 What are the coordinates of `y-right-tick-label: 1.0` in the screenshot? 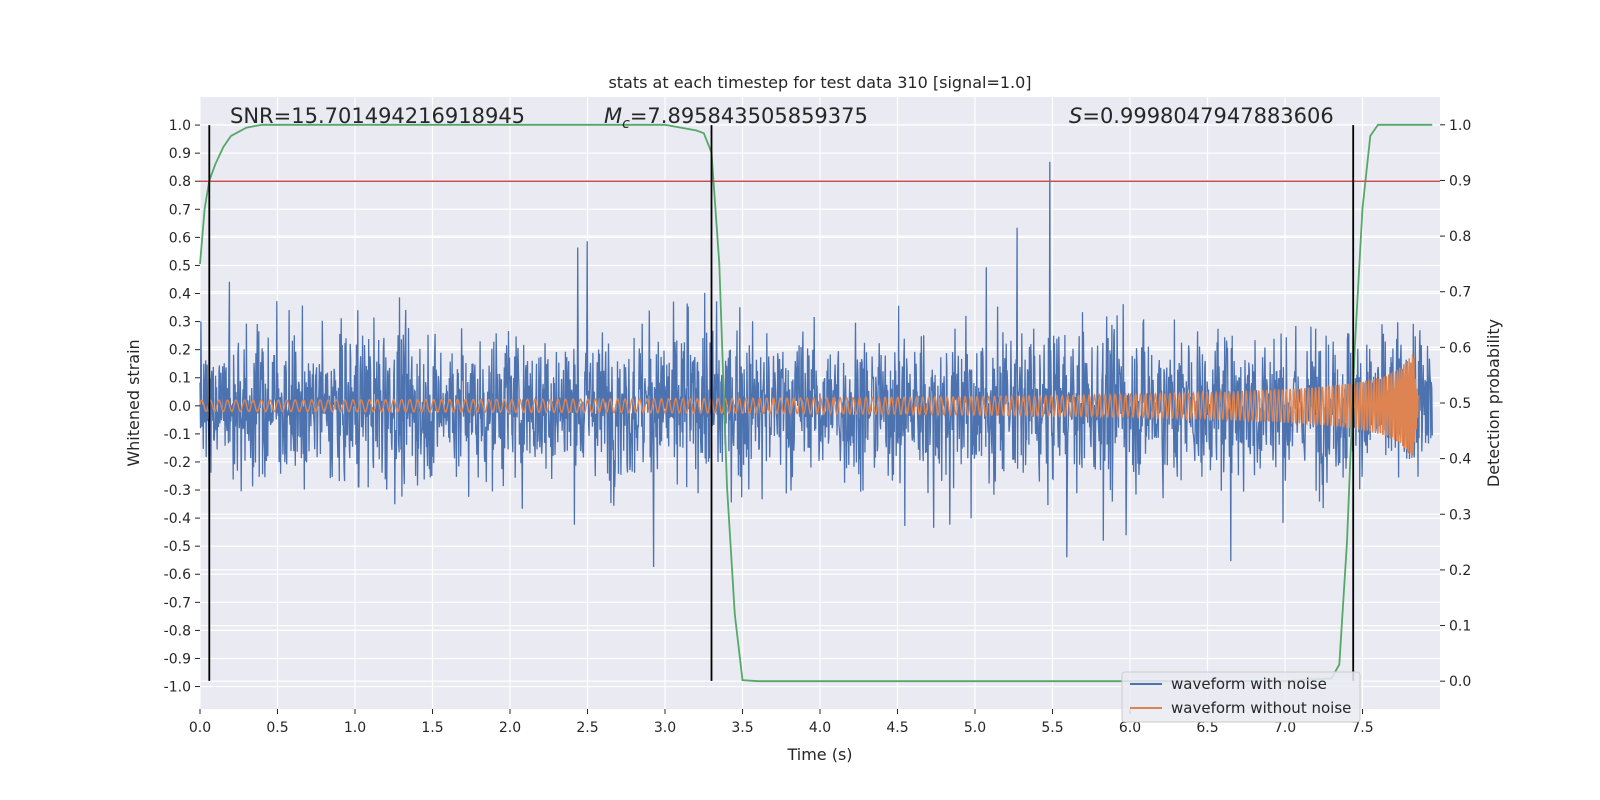 It's located at (1460, 126).